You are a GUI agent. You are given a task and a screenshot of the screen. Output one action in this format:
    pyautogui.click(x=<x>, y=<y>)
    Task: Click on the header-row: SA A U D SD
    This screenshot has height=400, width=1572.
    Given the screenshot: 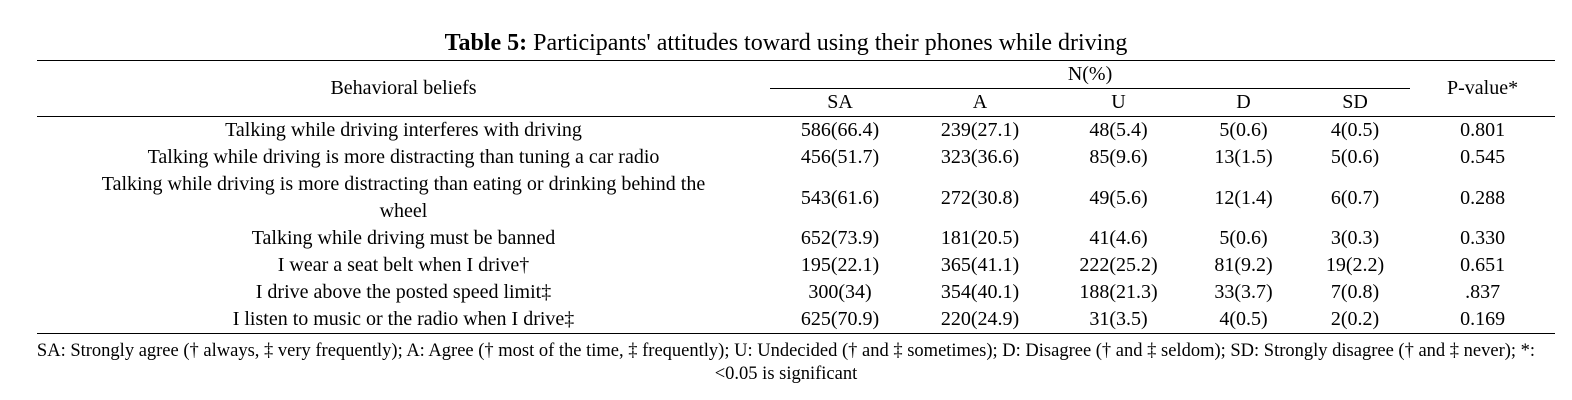 What is the action you would take?
    pyautogui.click(x=796, y=103)
    